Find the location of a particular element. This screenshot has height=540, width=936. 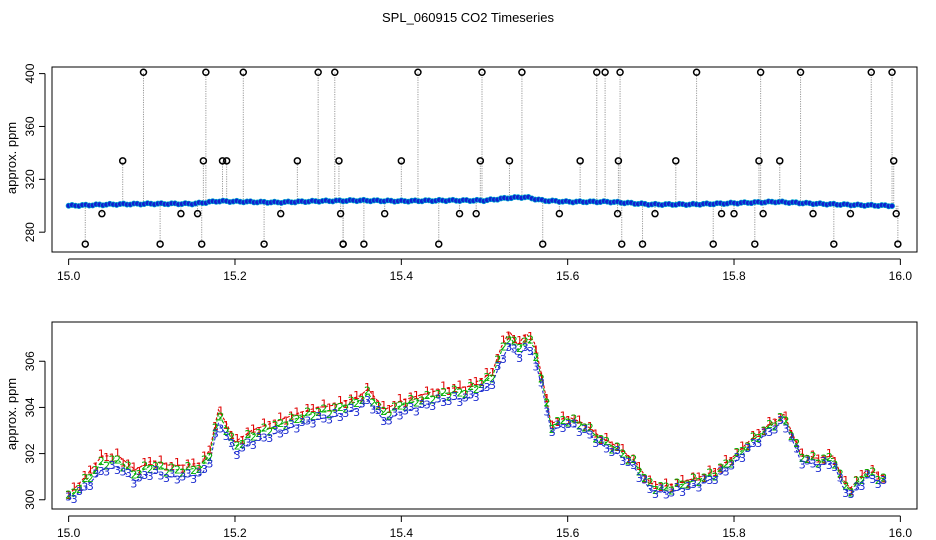

bottom-x-tick-label: 15.2 is located at coordinates (235, 533).